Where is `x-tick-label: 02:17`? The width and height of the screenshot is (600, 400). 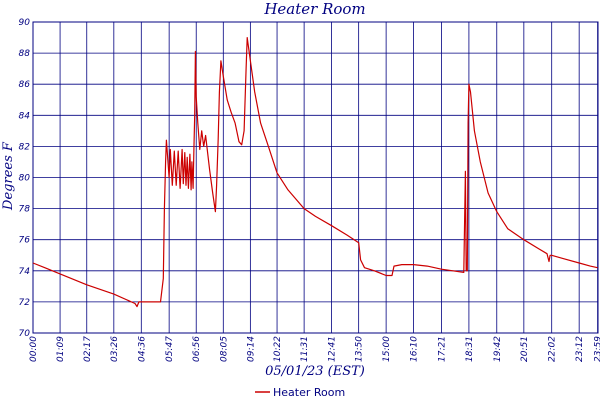
x-tick-label: 02:17 is located at coordinates (88, 349).